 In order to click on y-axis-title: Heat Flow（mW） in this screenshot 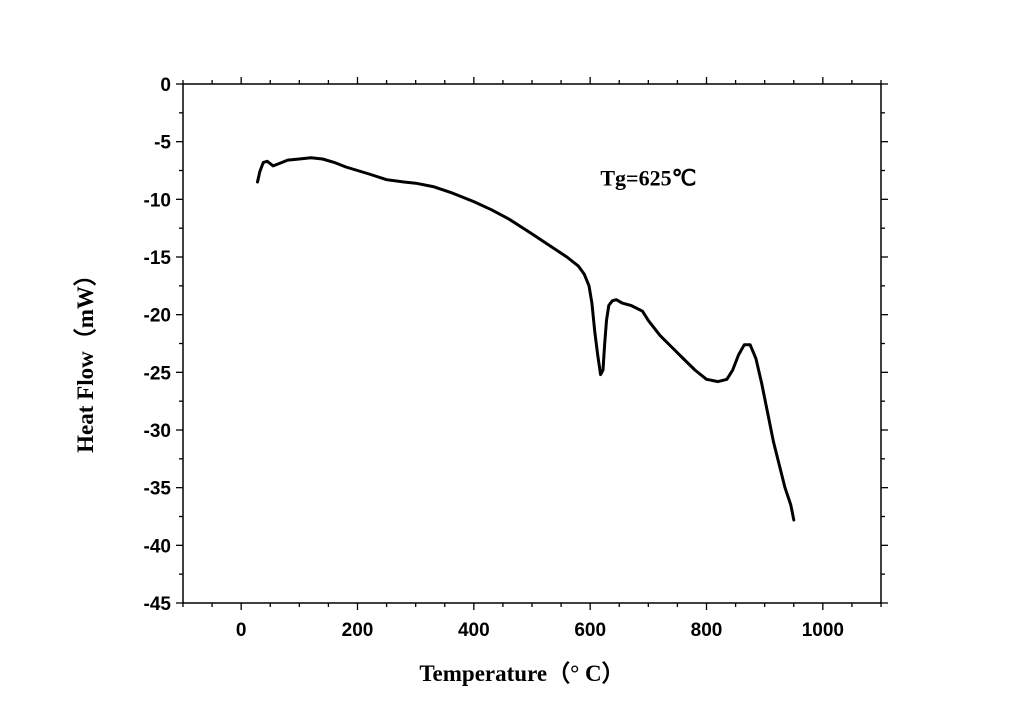, I will do `click(85, 358)`.